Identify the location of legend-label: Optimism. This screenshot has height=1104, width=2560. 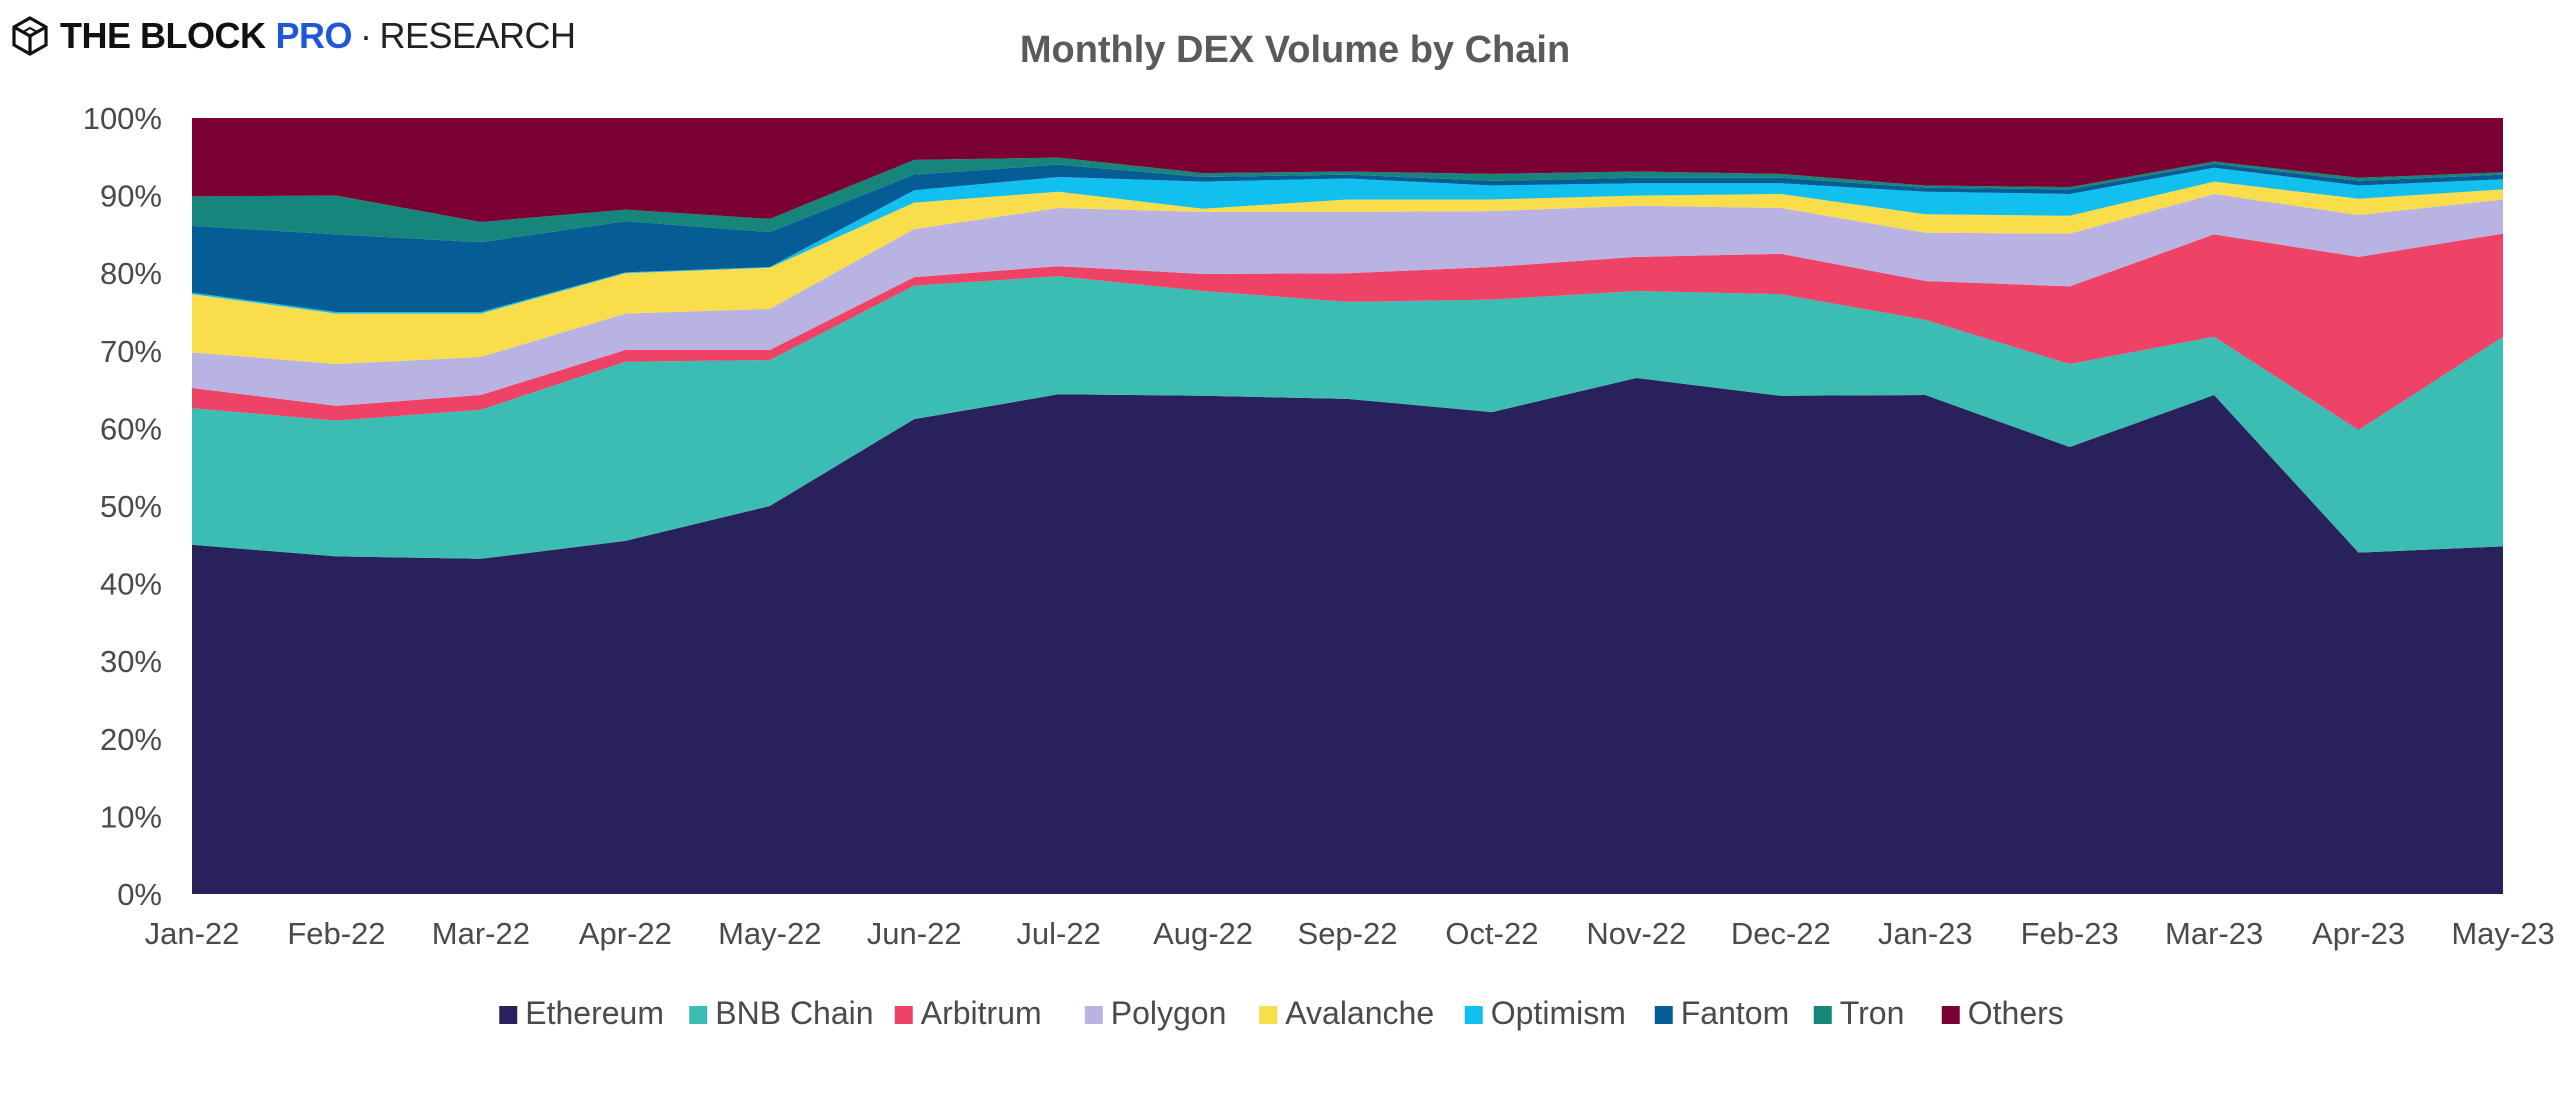
(1558, 1013).